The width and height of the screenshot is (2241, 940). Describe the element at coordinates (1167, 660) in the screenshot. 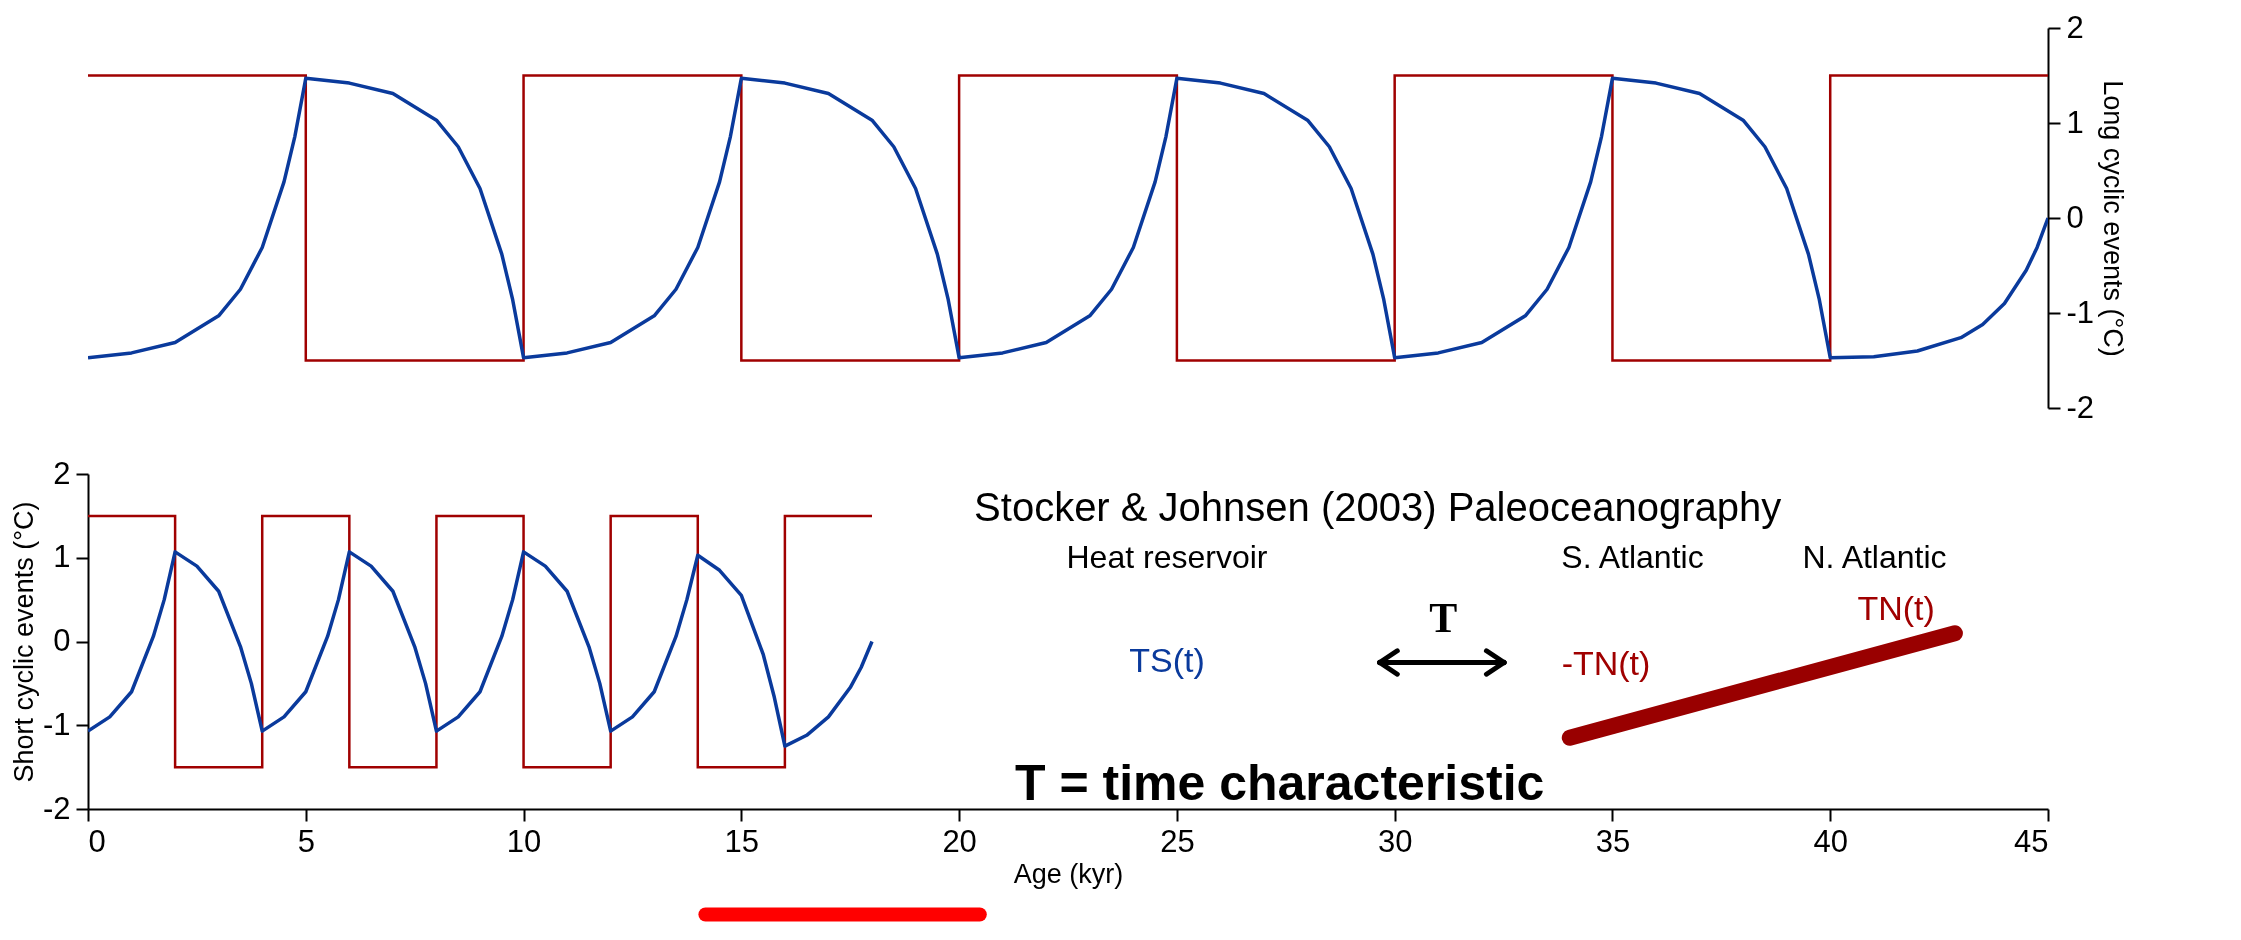

I see `annotation: TS(t)` at that location.